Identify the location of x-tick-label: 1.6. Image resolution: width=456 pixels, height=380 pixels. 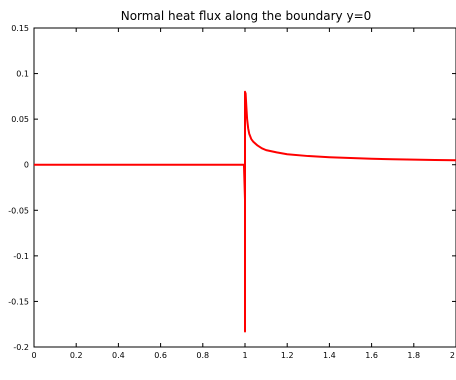
(371, 355).